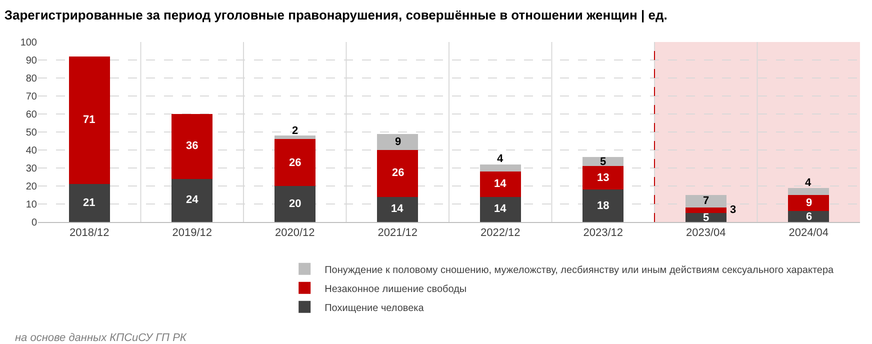 The width and height of the screenshot is (872, 344). I want to click on legend-label: Похищение человека, so click(374, 308).